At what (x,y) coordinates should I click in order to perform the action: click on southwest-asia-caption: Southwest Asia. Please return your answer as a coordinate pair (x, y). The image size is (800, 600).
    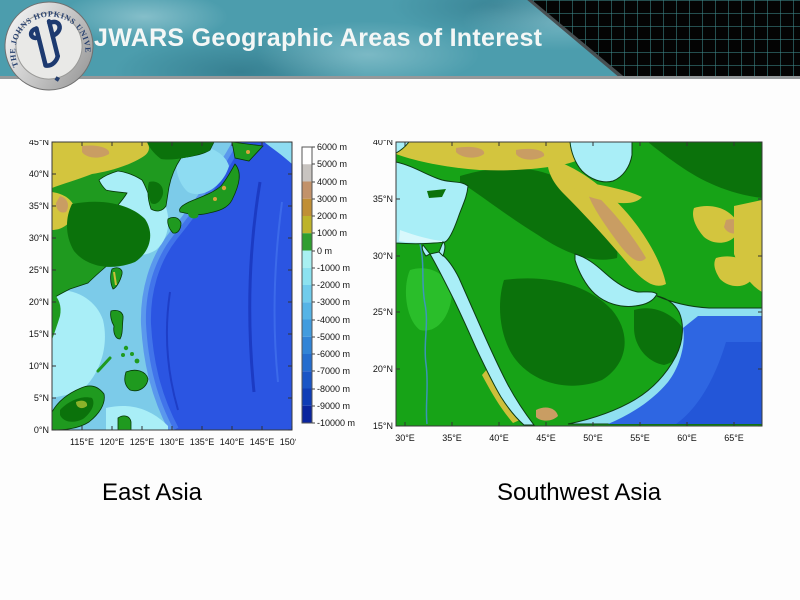
    Looking at the image, I should click on (579, 492).